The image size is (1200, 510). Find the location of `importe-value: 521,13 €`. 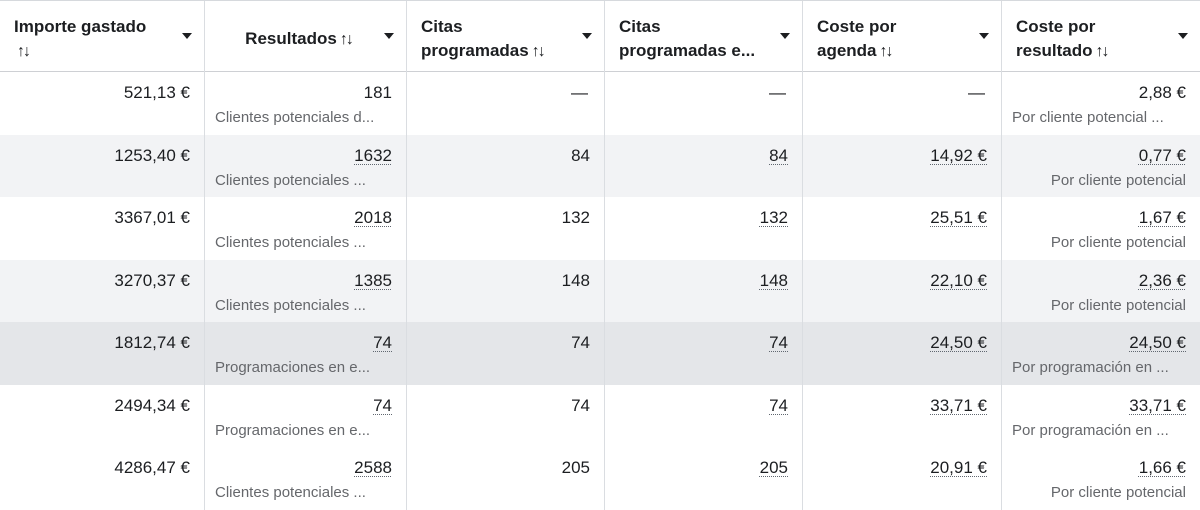

importe-value: 521,13 € is located at coordinates (156, 92).